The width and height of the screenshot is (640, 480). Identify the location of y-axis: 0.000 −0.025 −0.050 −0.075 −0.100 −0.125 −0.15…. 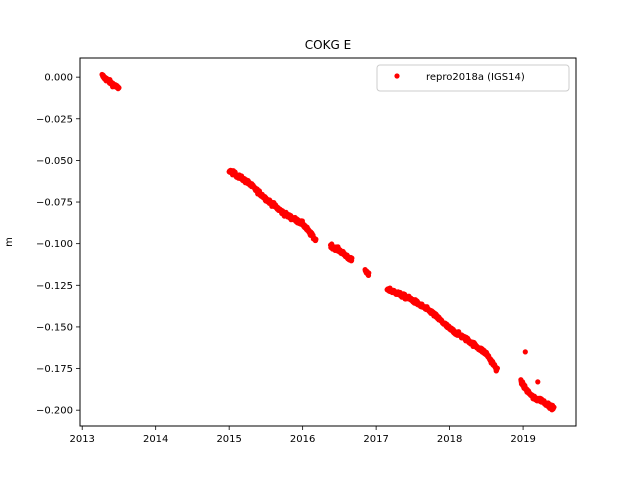
(58, 245).